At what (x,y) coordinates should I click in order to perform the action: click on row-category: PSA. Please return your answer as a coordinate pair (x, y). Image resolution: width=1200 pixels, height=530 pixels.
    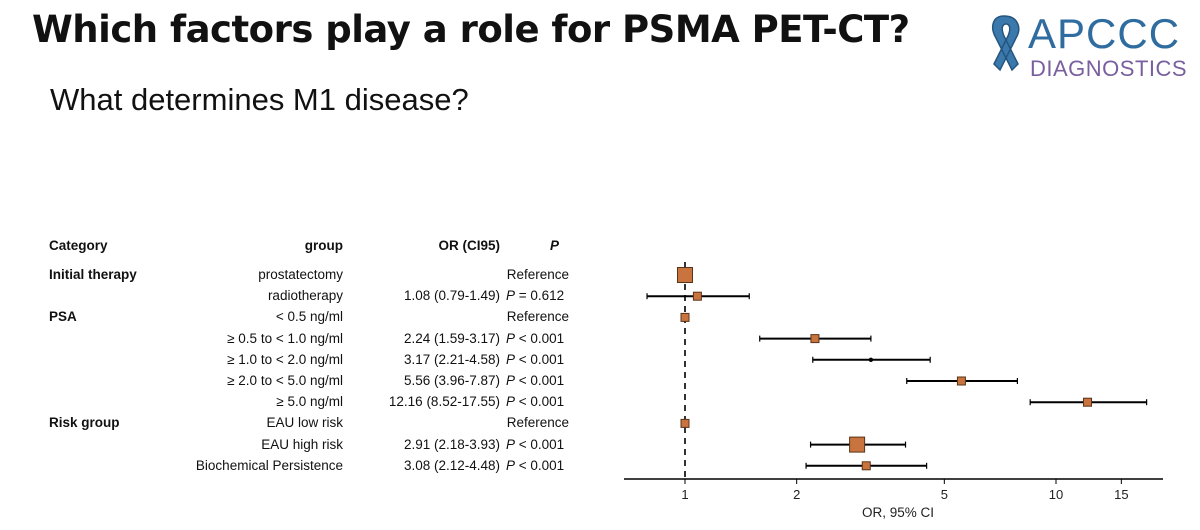
    Looking at the image, I should click on (63, 317).